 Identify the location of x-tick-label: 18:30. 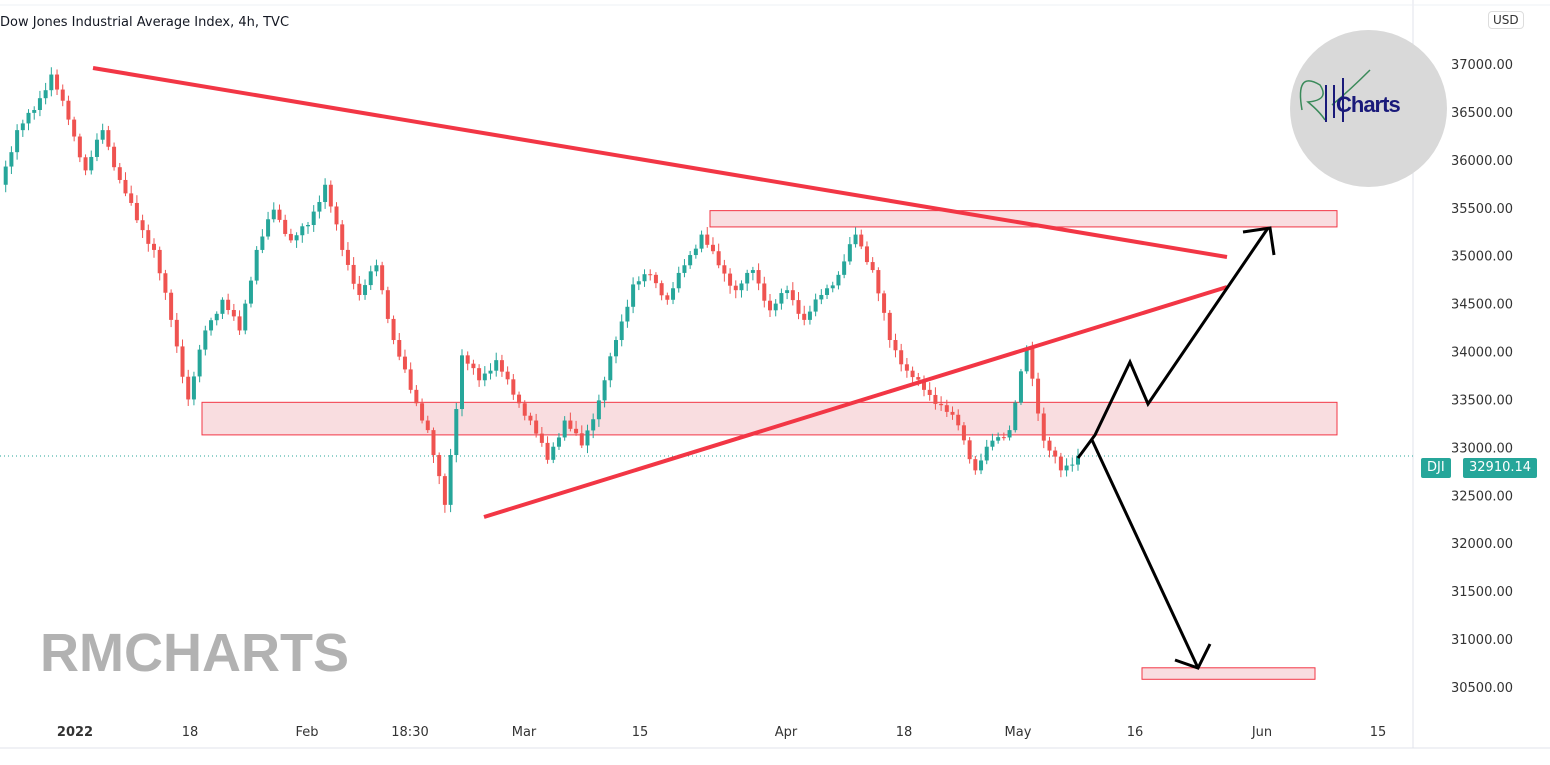
(409, 732).